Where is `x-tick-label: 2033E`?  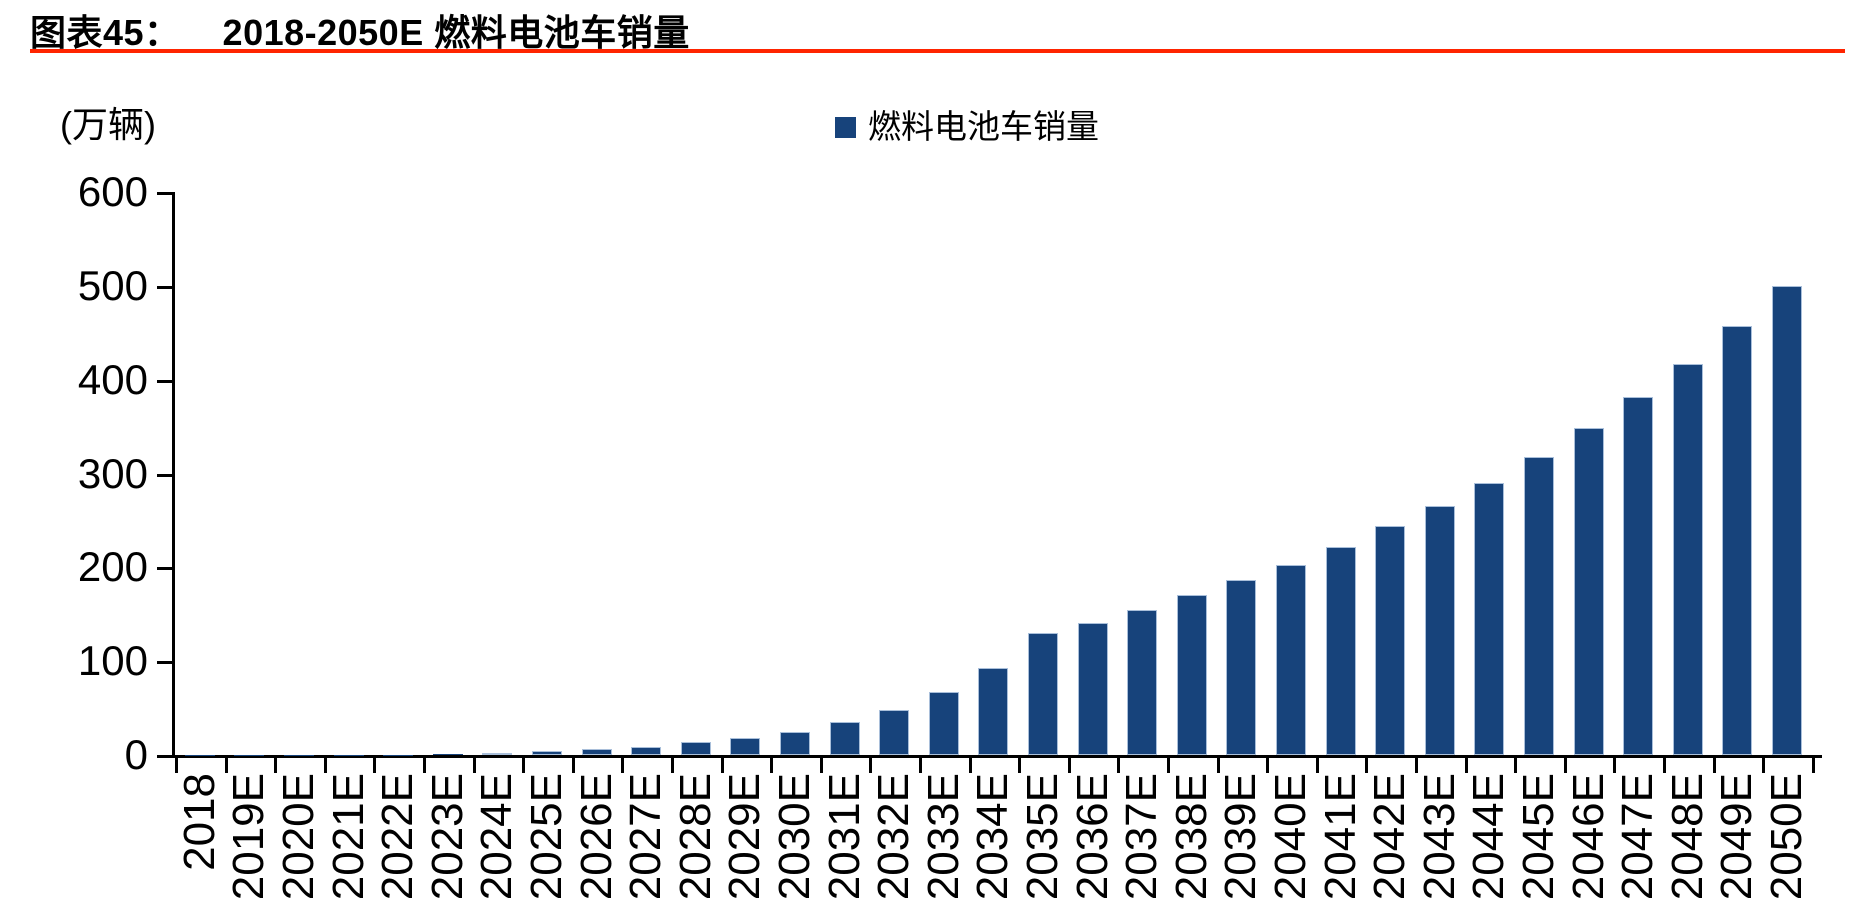 x-tick-label: 2033E is located at coordinates (943, 837).